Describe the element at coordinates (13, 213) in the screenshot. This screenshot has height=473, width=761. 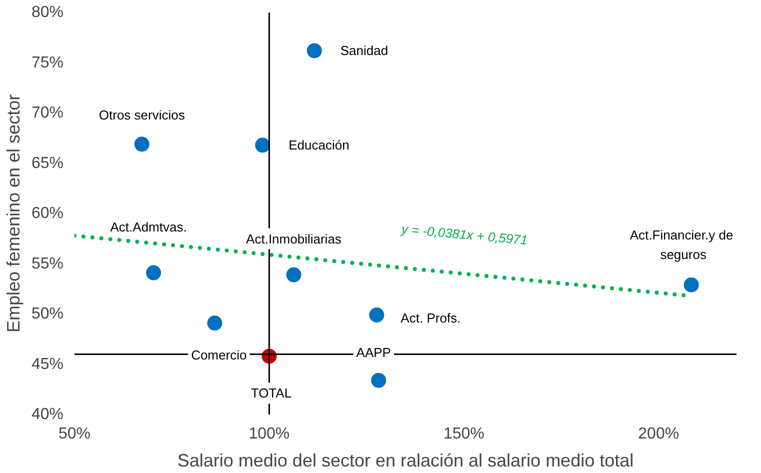
I see `y-axis-title: Empleo femenino en el sector` at that location.